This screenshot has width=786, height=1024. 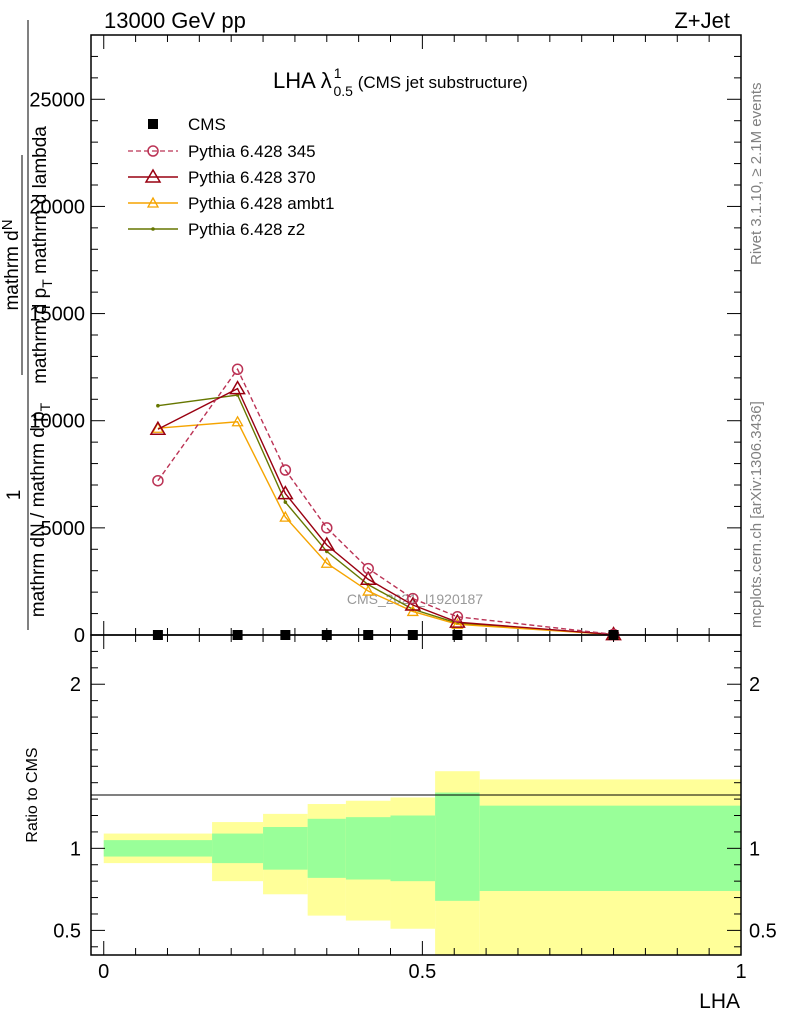 I want to click on ratio-xtick-label: 0, so click(x=103, y=972).